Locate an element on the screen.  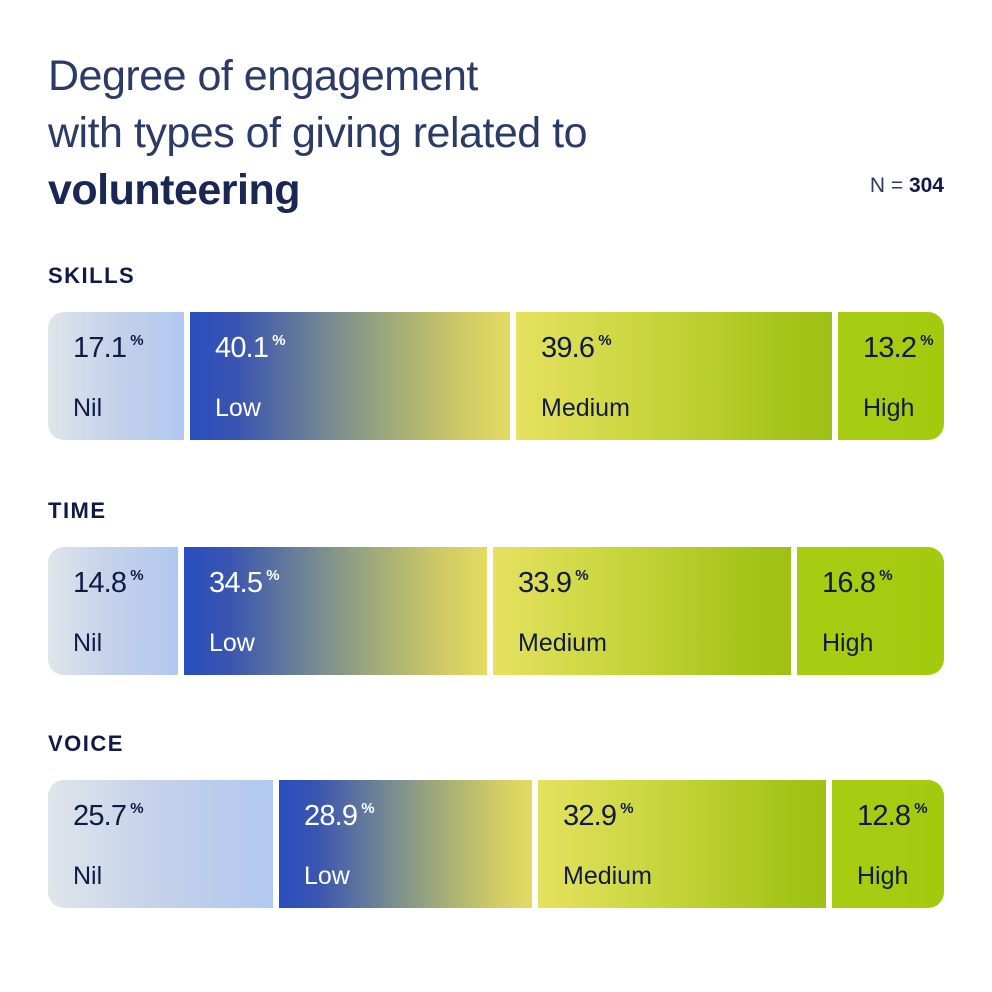
bar-segment-time-low: 34.5% Low is located at coordinates (335, 611).